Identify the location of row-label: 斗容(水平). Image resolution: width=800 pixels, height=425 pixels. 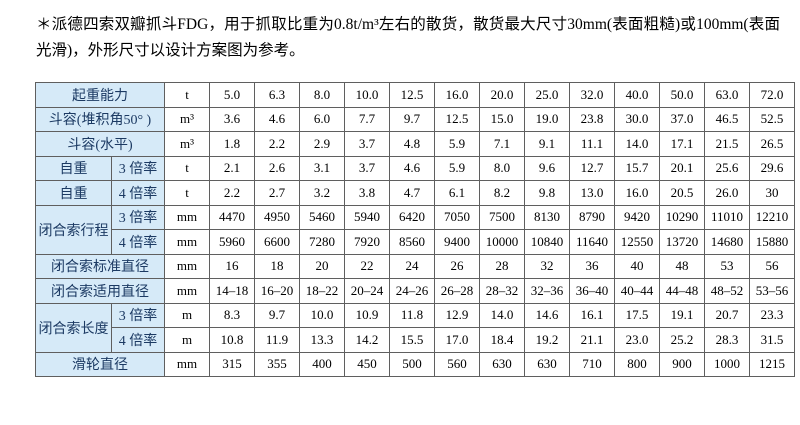
(100, 144).